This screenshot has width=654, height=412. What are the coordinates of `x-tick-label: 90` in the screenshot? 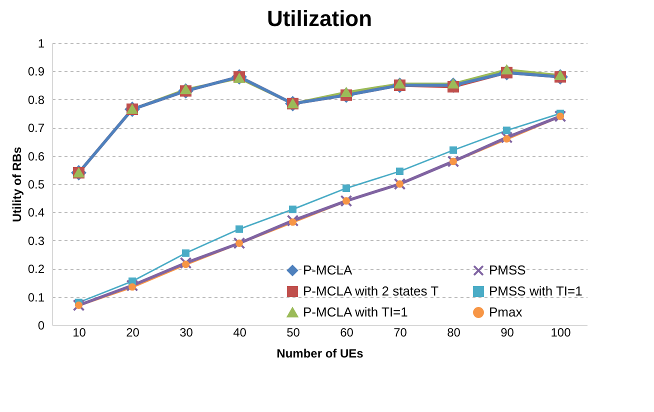 It's located at (507, 333).